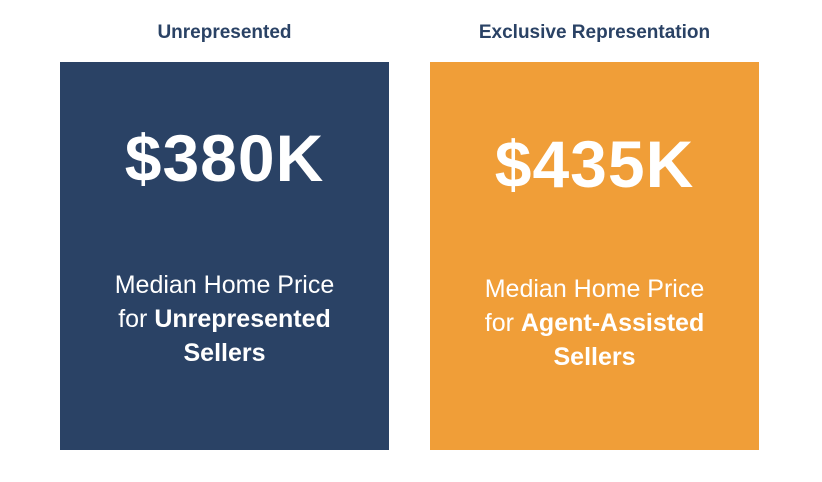  What do you see at coordinates (224, 158) in the screenshot?
I see `median-price-value: $380K` at bounding box center [224, 158].